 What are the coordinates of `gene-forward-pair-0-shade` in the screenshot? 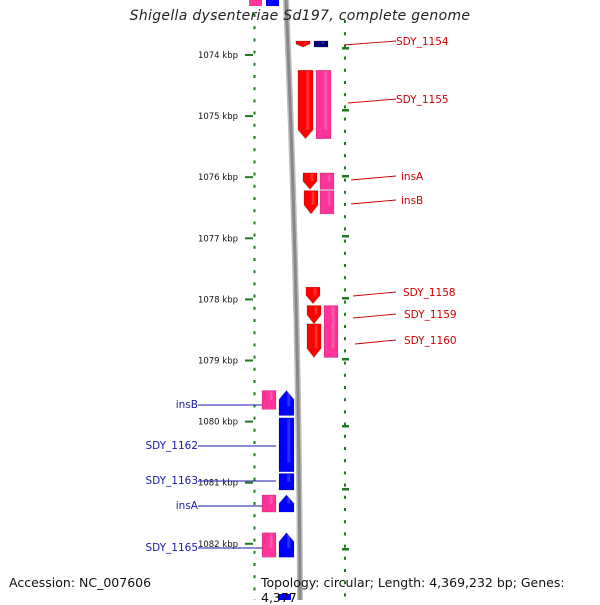 It's located at (329, 177).